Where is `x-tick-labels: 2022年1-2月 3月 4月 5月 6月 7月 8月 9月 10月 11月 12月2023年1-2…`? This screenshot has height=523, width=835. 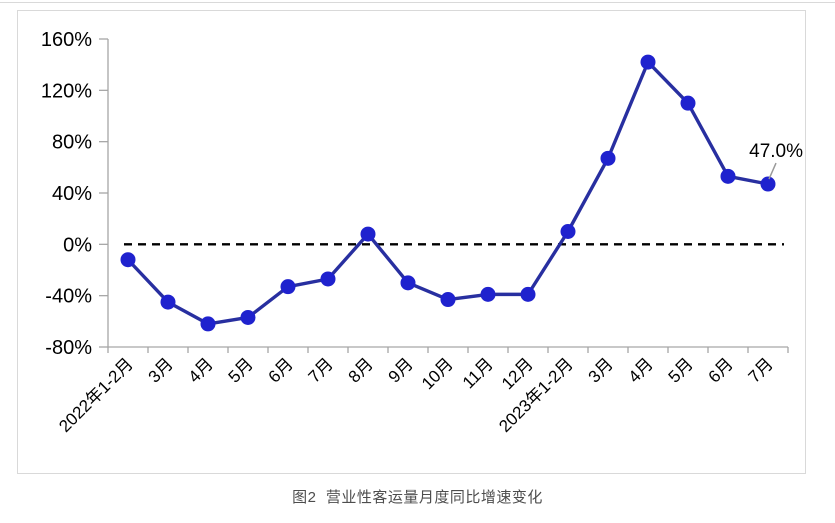 x-tick-labels: 2022年1-2月 3月 4月 5月 6月 7月 8月 9月 10月 11月 12月2023年1-2… is located at coordinates (416, 395).